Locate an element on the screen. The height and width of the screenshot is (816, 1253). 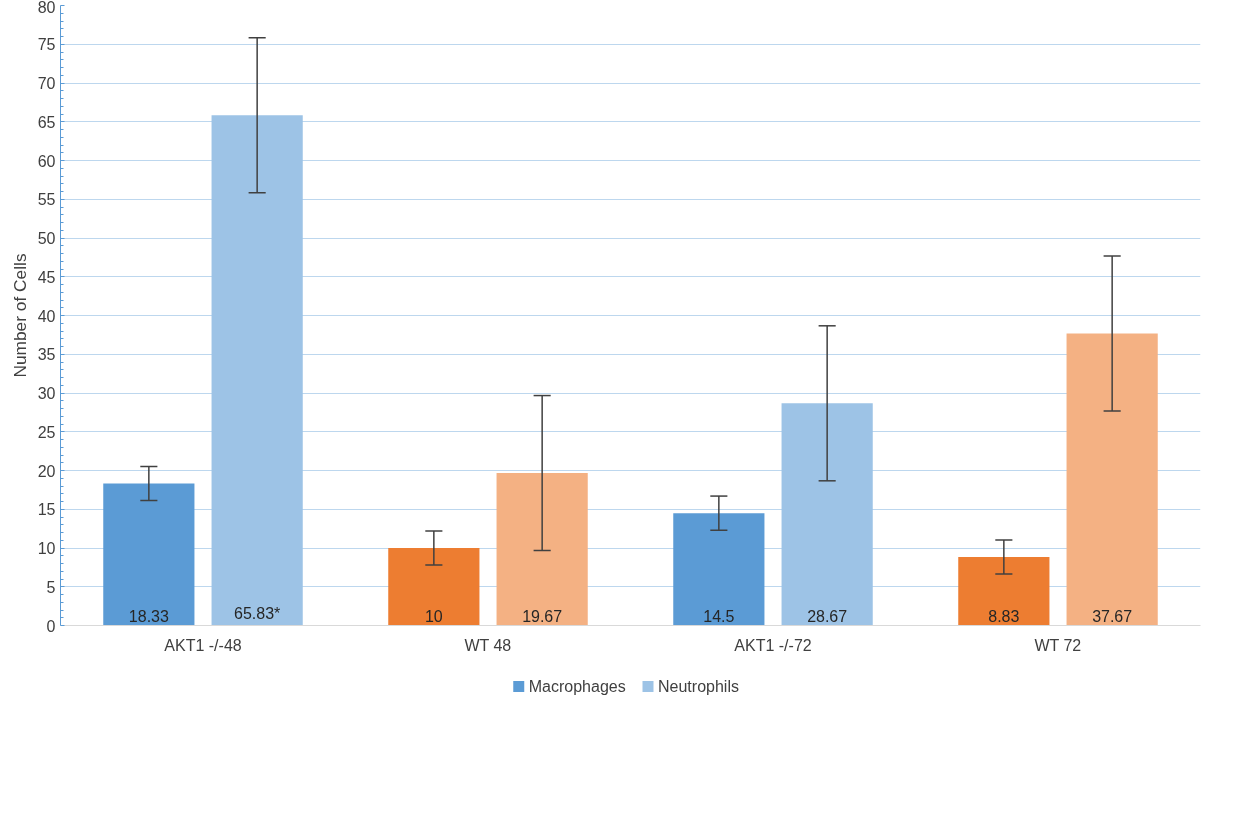
y-tick-label: 0 is located at coordinates (51, 626).